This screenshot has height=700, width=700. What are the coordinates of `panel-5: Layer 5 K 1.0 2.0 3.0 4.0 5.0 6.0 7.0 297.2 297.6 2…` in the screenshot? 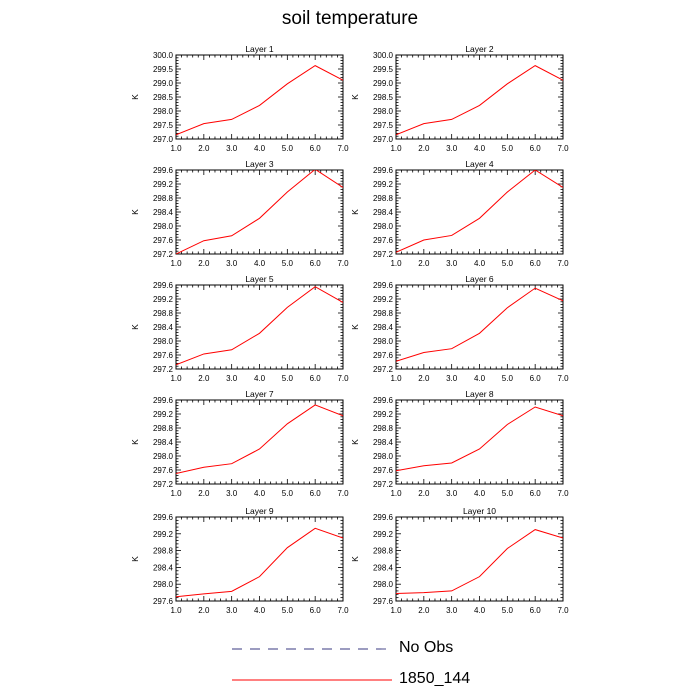 It's located at (239, 328).